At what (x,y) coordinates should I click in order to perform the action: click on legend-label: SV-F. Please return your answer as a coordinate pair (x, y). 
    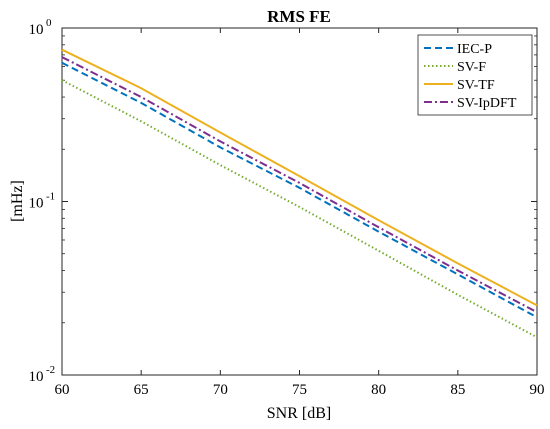
    Looking at the image, I should click on (471, 67).